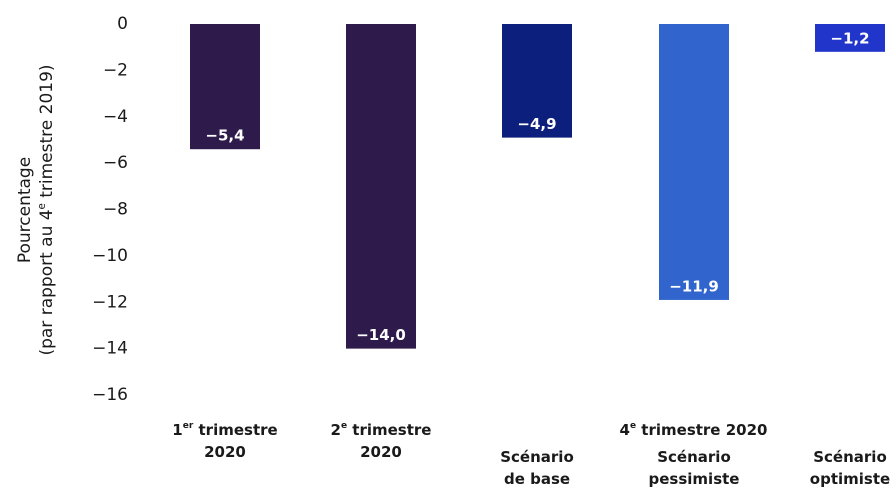  I want to click on y-tick-label: −14, so click(110, 349).